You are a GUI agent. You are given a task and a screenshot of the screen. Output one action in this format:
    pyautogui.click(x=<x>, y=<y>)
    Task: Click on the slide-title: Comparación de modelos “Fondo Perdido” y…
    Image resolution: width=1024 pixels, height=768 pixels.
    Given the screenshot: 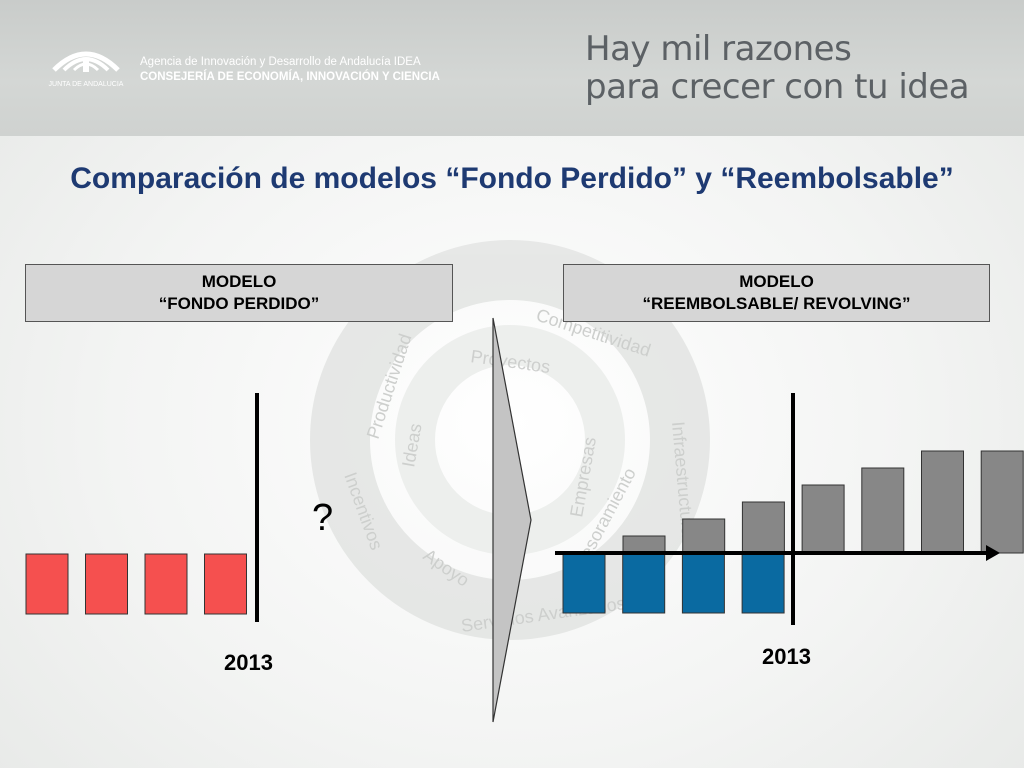 What is the action you would take?
    pyautogui.click(x=512, y=178)
    